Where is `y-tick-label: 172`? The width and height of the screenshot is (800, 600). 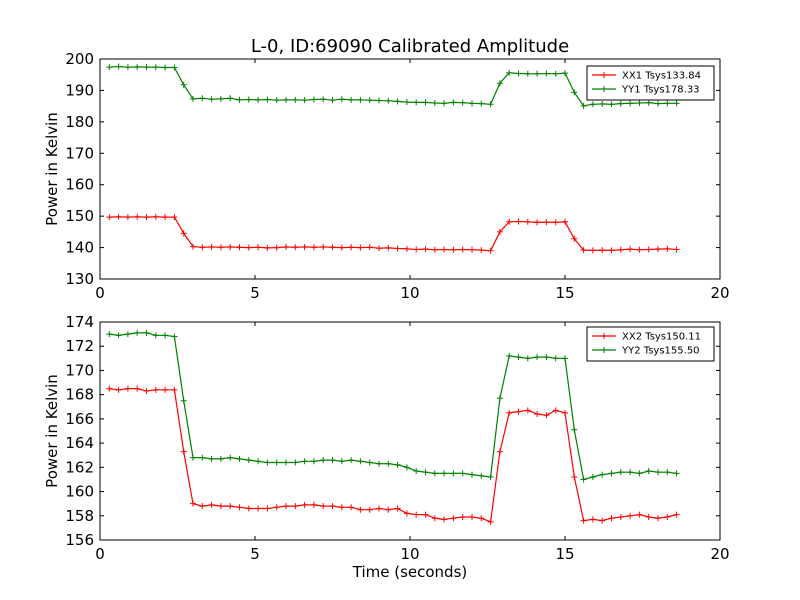
y-tick-label: 172 is located at coordinates (79, 346).